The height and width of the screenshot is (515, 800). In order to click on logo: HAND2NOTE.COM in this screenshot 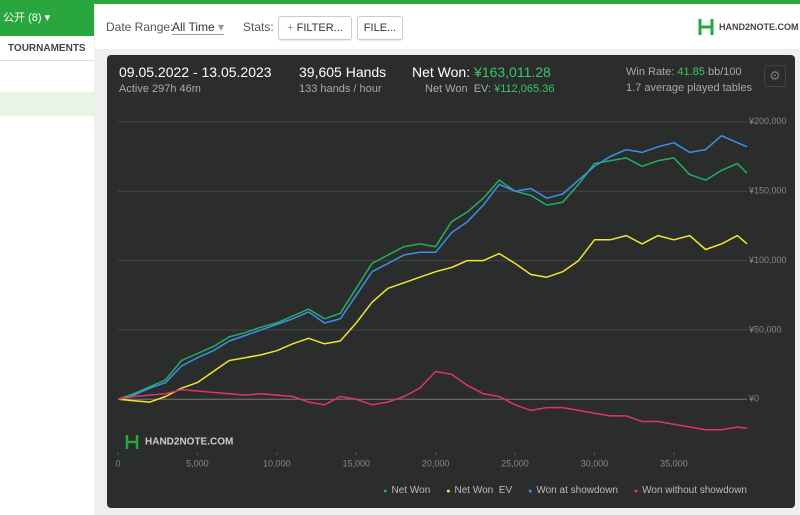, I will do `click(759, 27)`.